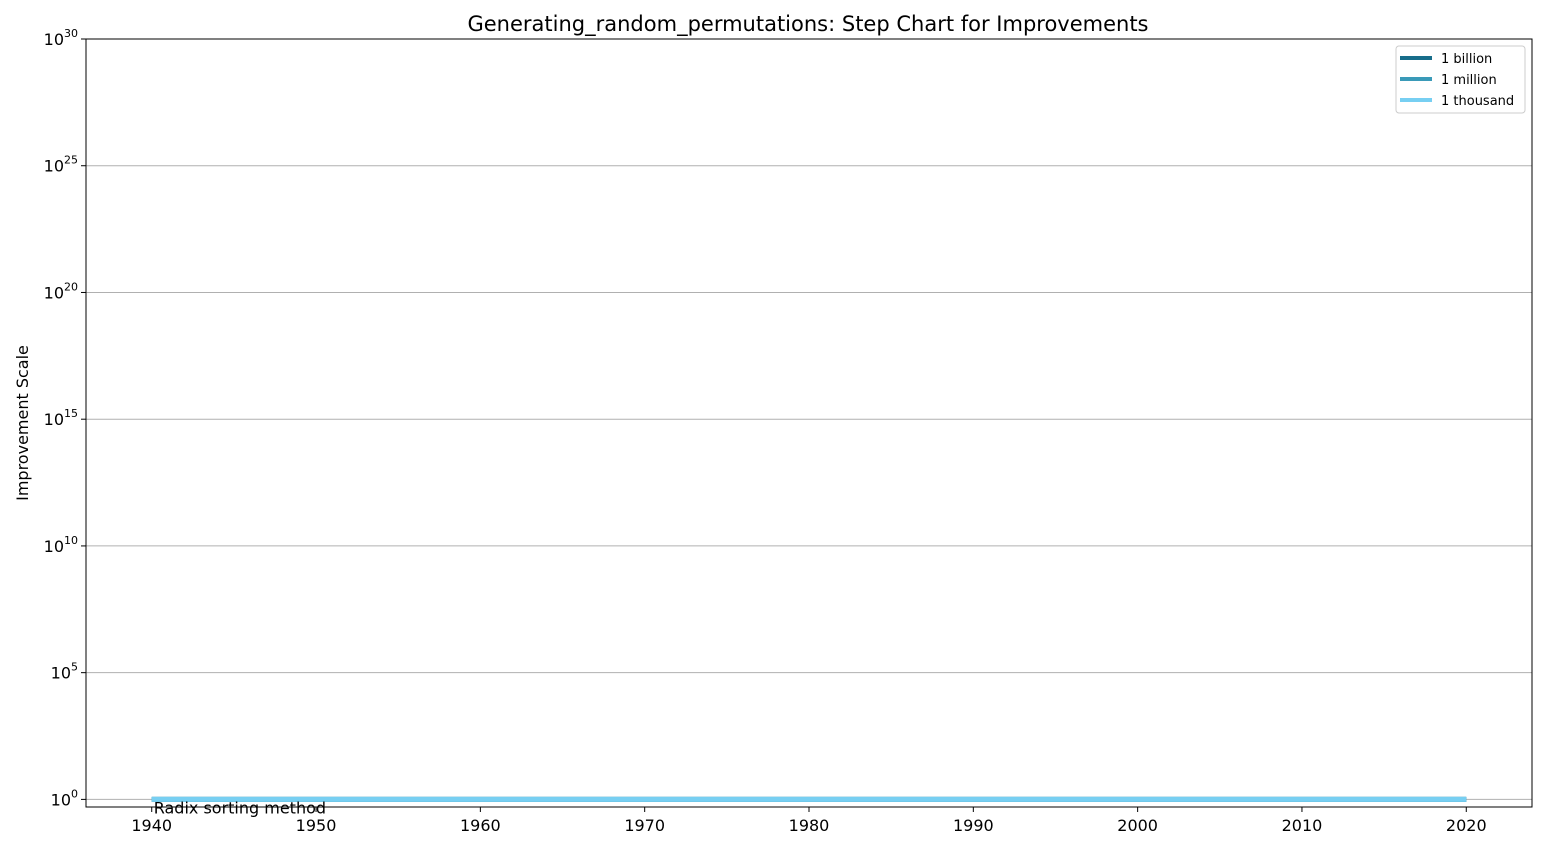  I want to click on y-tick-exponent: 30, so click(71, 33).